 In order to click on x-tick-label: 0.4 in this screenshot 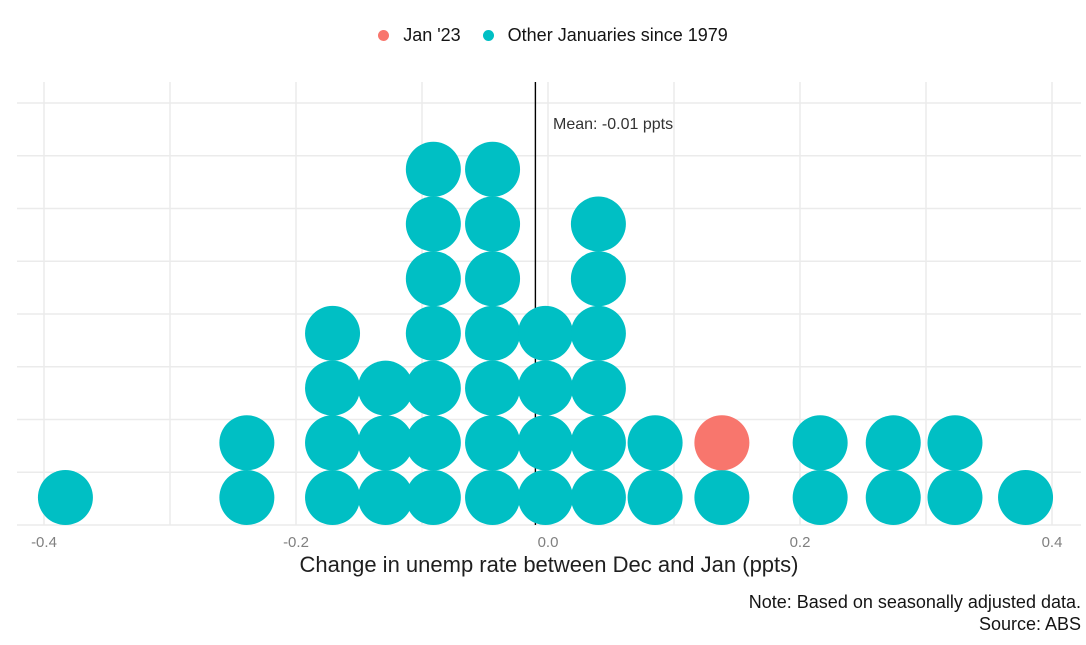, I will do `click(1052, 542)`.